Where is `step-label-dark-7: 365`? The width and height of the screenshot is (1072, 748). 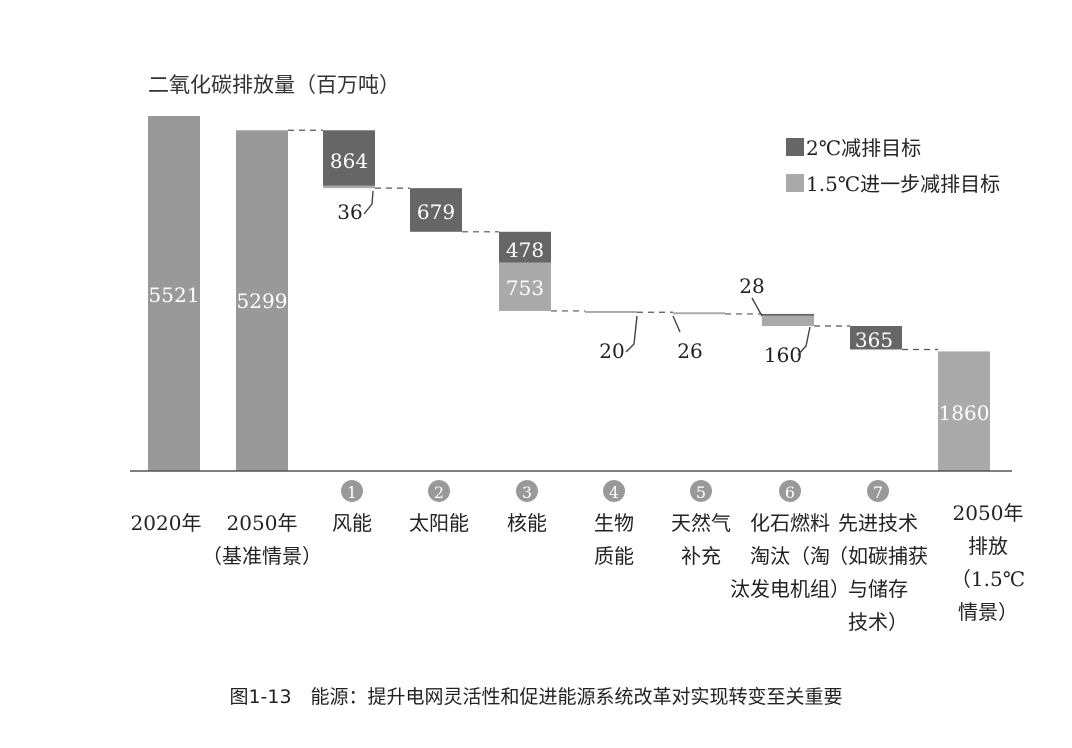 step-label-dark-7: 365 is located at coordinates (874, 340).